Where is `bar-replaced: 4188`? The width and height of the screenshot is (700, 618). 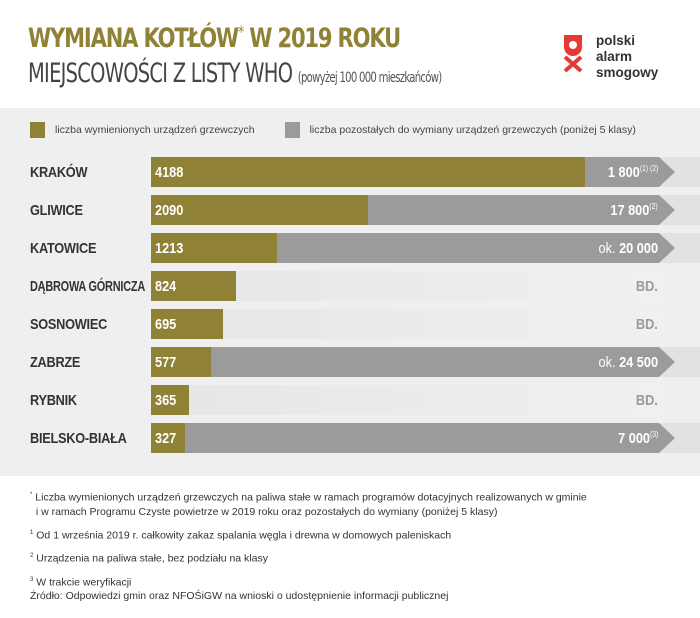
bar-replaced: 4188 is located at coordinates (368, 172).